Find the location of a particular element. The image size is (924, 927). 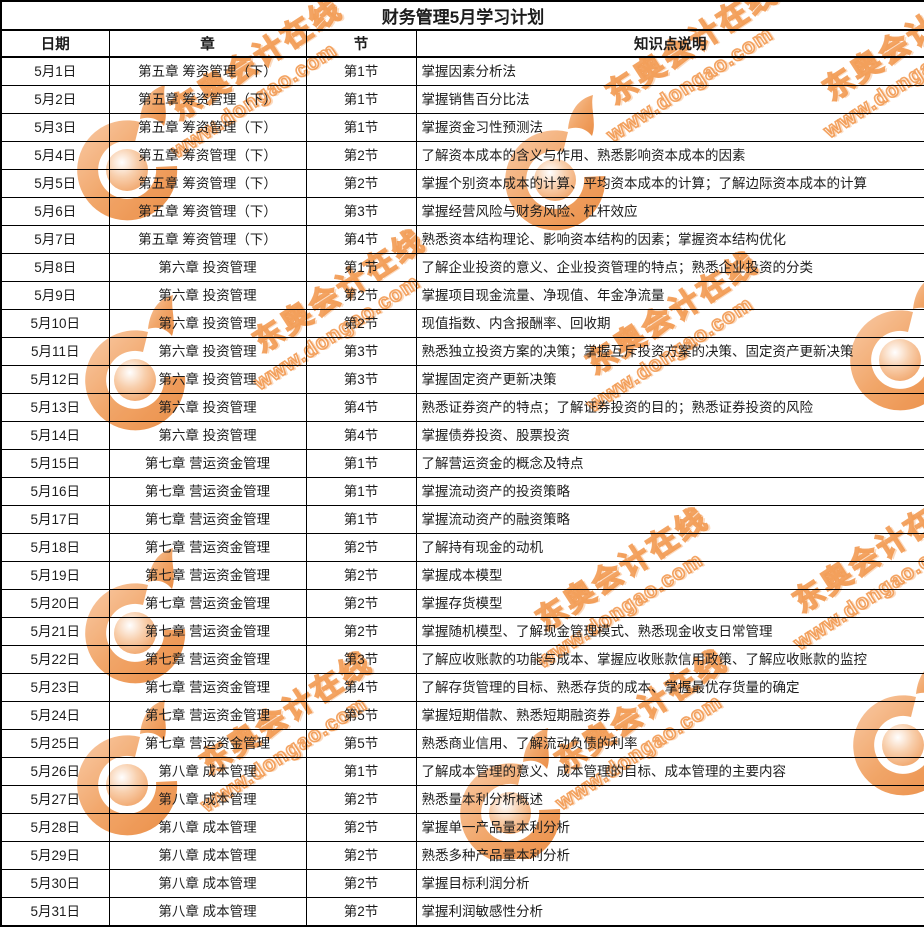

table-row: 5月1日 第五章 筹资管理（下） 第1节 掌握因素分析法 is located at coordinates (462, 71).